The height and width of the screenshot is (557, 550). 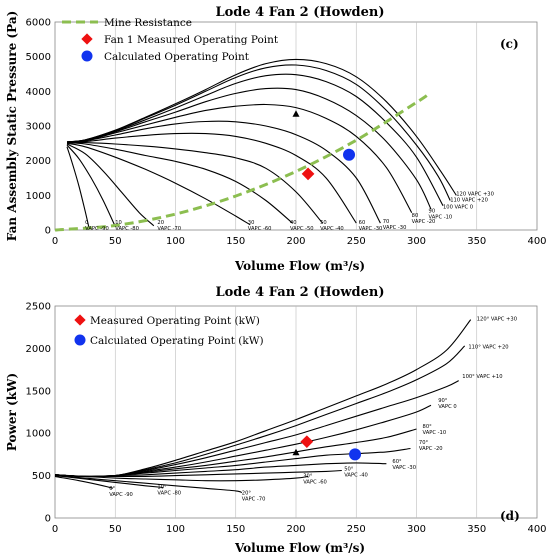 I want to click on chart-c-series-label: VAPC -50, so click(x=302, y=229).